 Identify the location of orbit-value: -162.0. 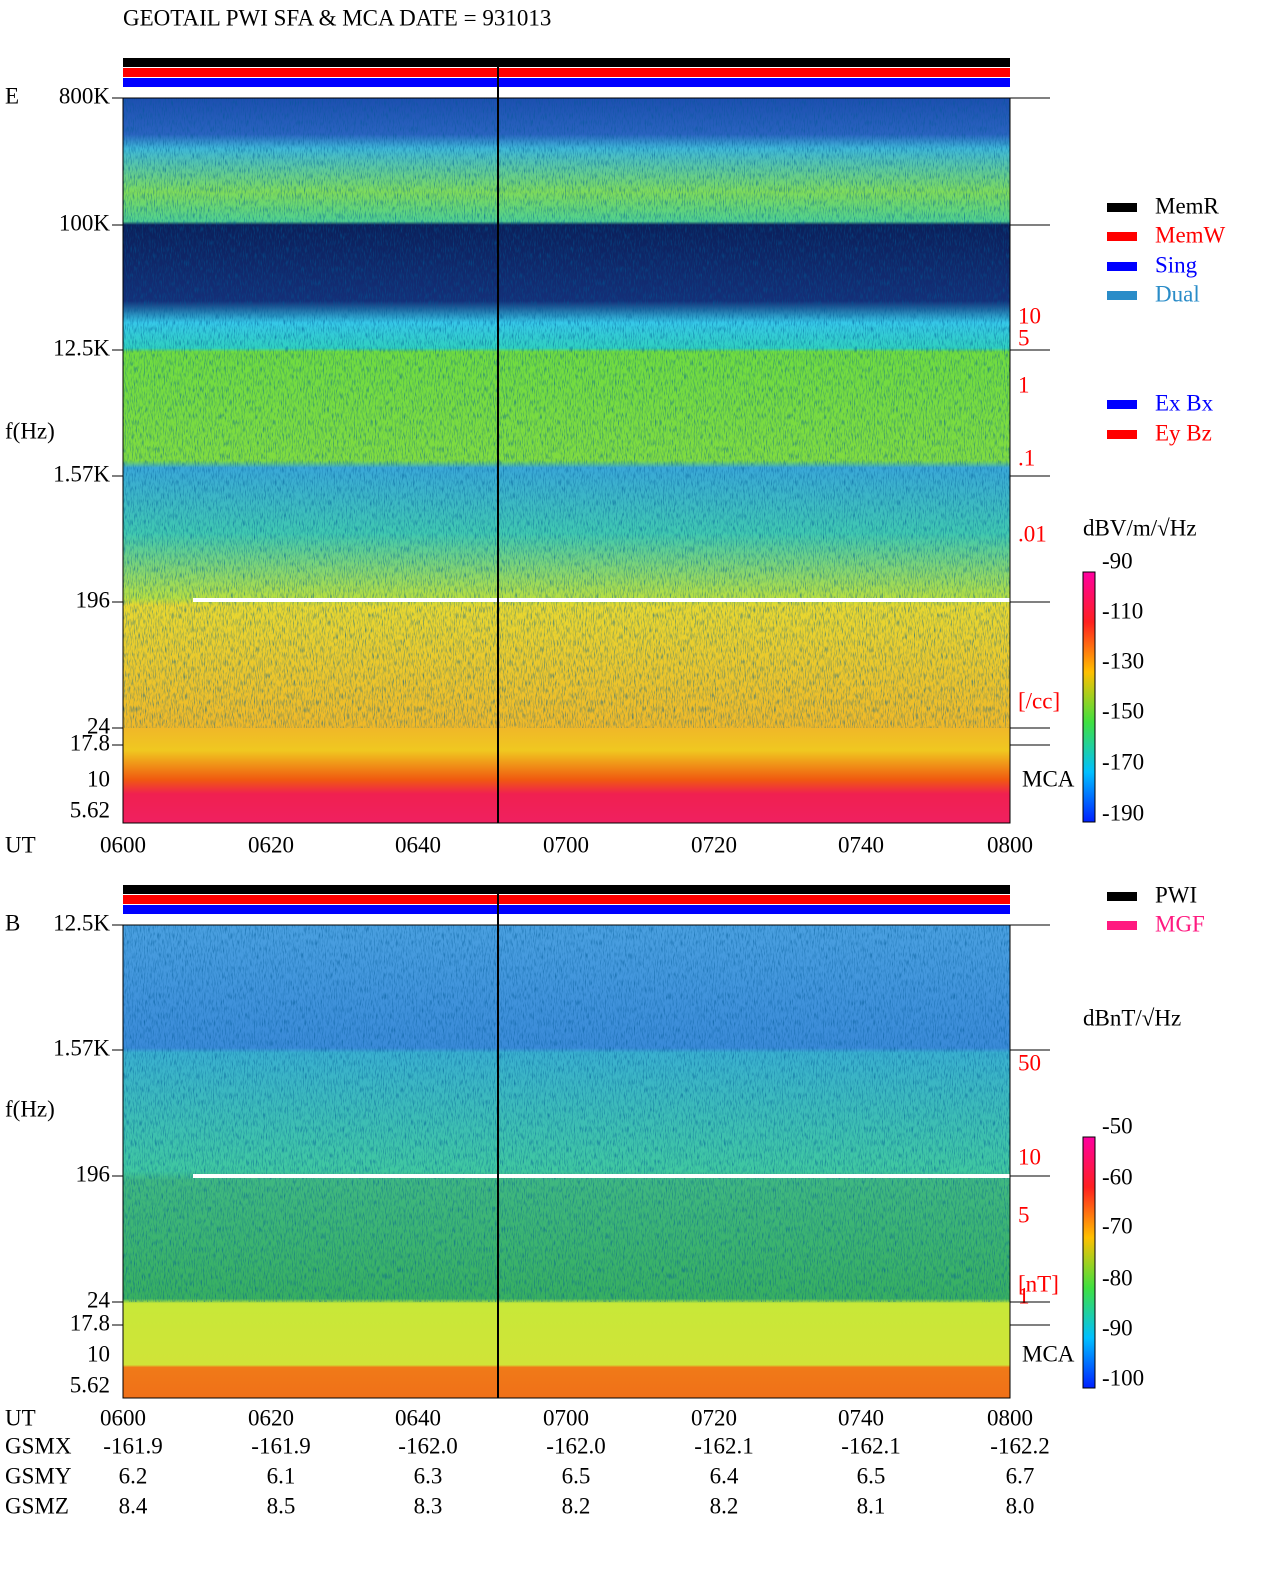
(427, 1445).